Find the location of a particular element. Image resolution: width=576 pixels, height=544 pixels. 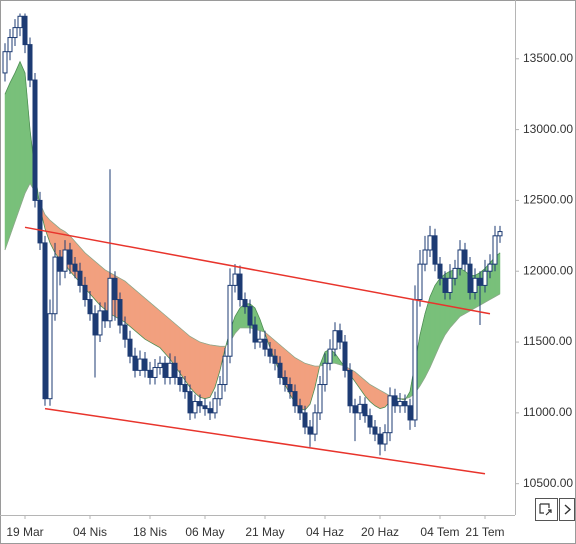

y-tick-label: 13000.00 is located at coordinates (548, 129).